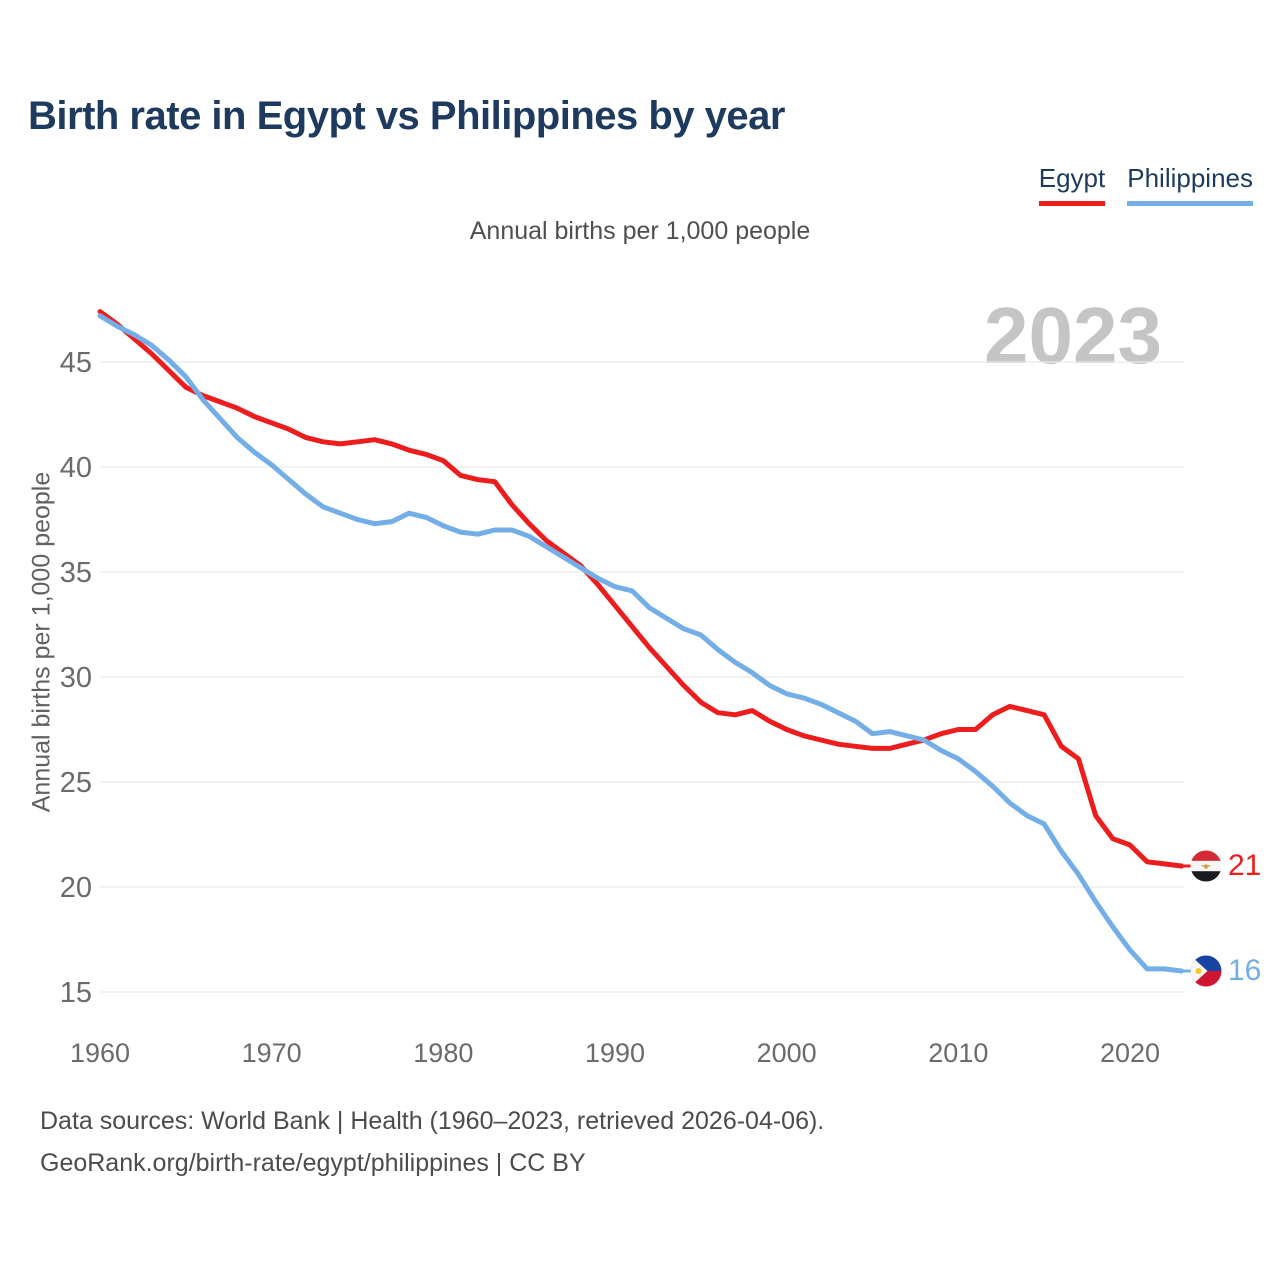 Image resolution: width=1280 pixels, height=1280 pixels. I want to click on legend: Egypt Philippines, so click(1145, 184).